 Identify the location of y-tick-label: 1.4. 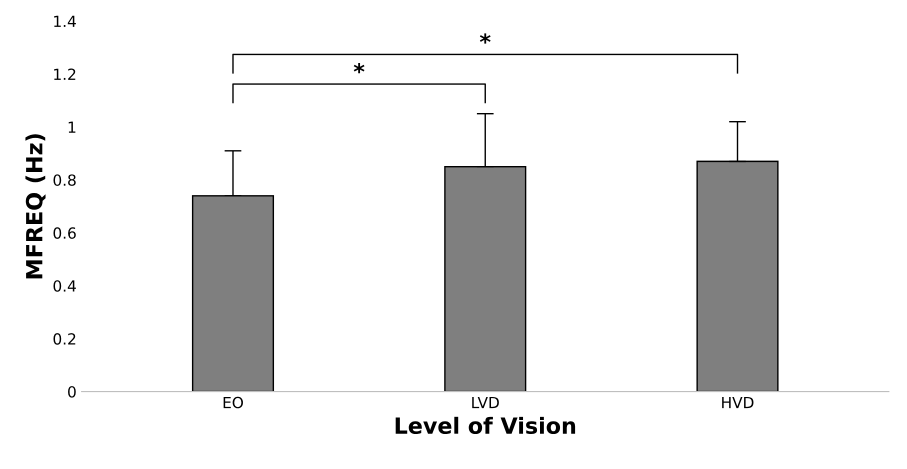
(65, 21).